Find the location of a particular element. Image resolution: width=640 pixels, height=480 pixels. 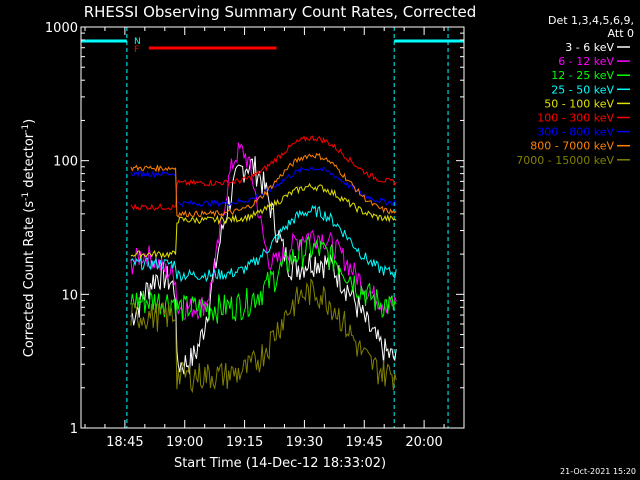

y-axis-label: Corrected Count Rate (s-1 detector-1) is located at coordinates (29, 238).